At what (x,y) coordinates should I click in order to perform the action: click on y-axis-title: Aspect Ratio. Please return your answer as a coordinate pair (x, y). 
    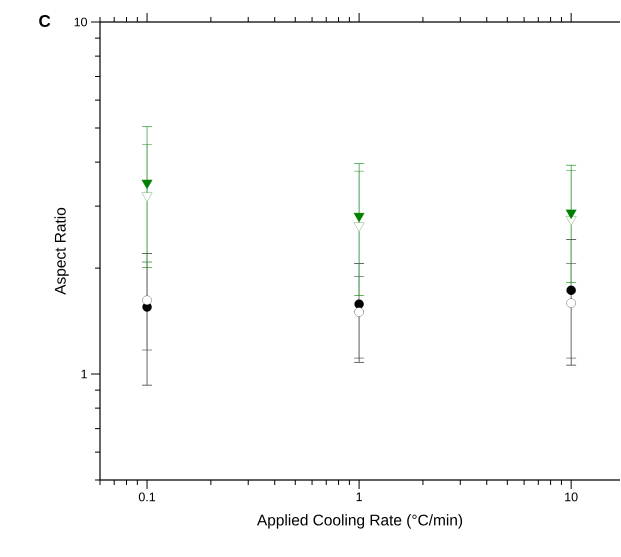
    Looking at the image, I should click on (61, 251).